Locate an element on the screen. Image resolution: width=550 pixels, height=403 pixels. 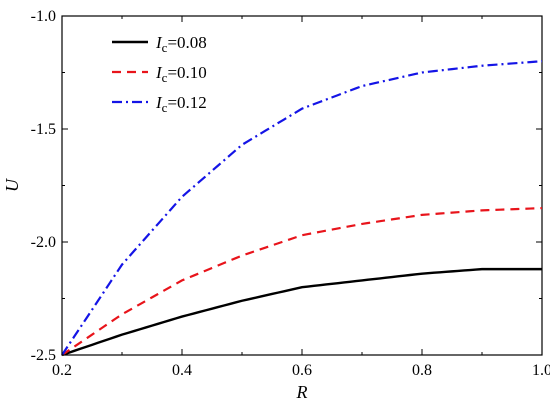
legend: Ic=0.08 Ic=0.10 Ic=0.12 is located at coordinates (159, 74).